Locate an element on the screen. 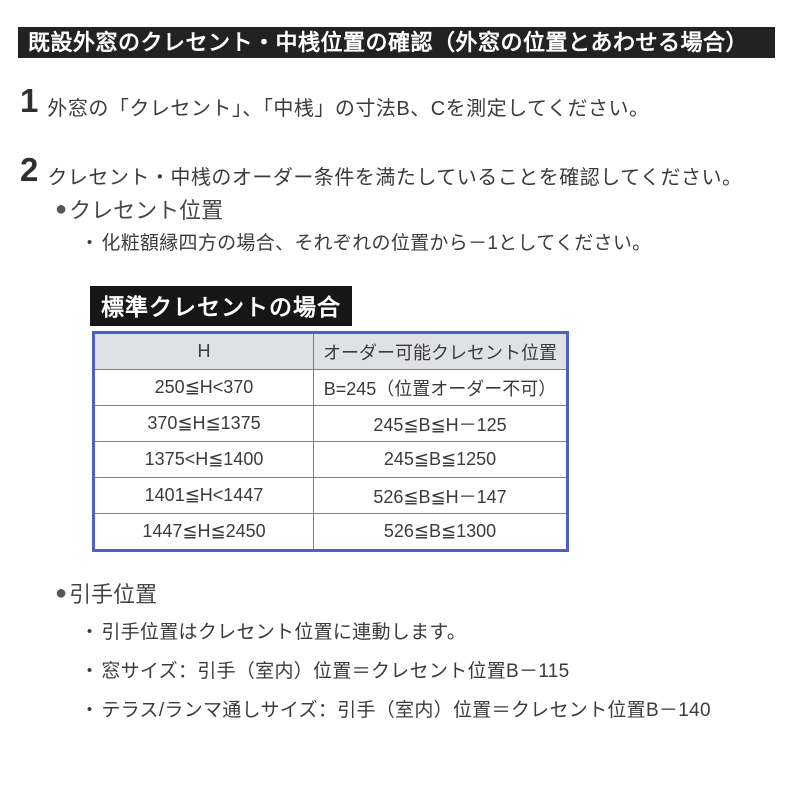 The height and width of the screenshot is (800, 800). handle-position-heading-text: 引手位置 is located at coordinates (113, 594).